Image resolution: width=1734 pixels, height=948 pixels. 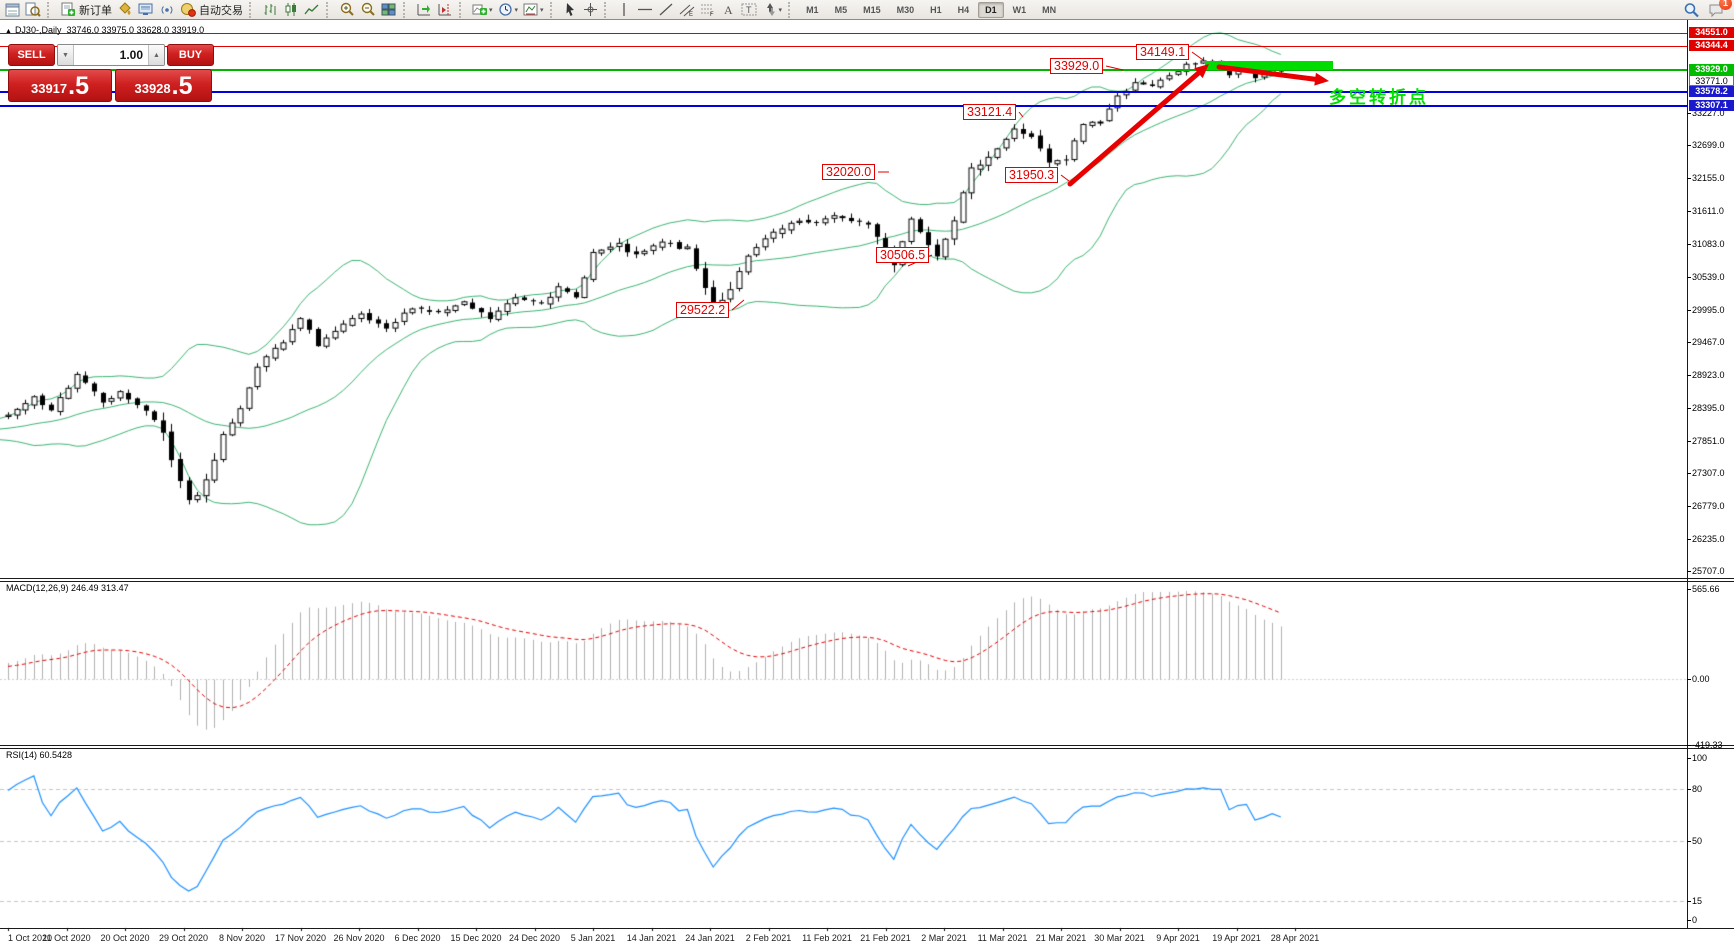 What do you see at coordinates (347, 10) in the screenshot?
I see `zoom-in-button` at bounding box center [347, 10].